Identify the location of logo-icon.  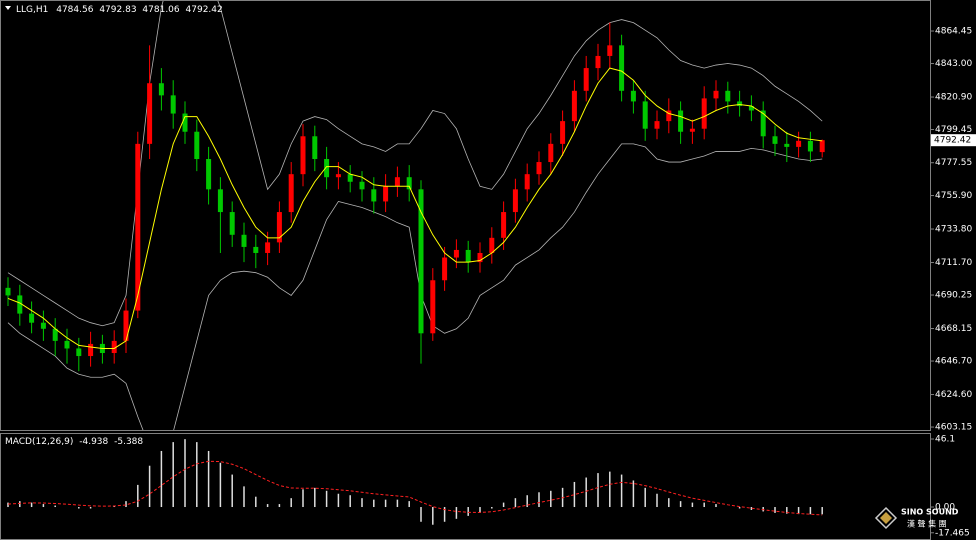
(886, 518).